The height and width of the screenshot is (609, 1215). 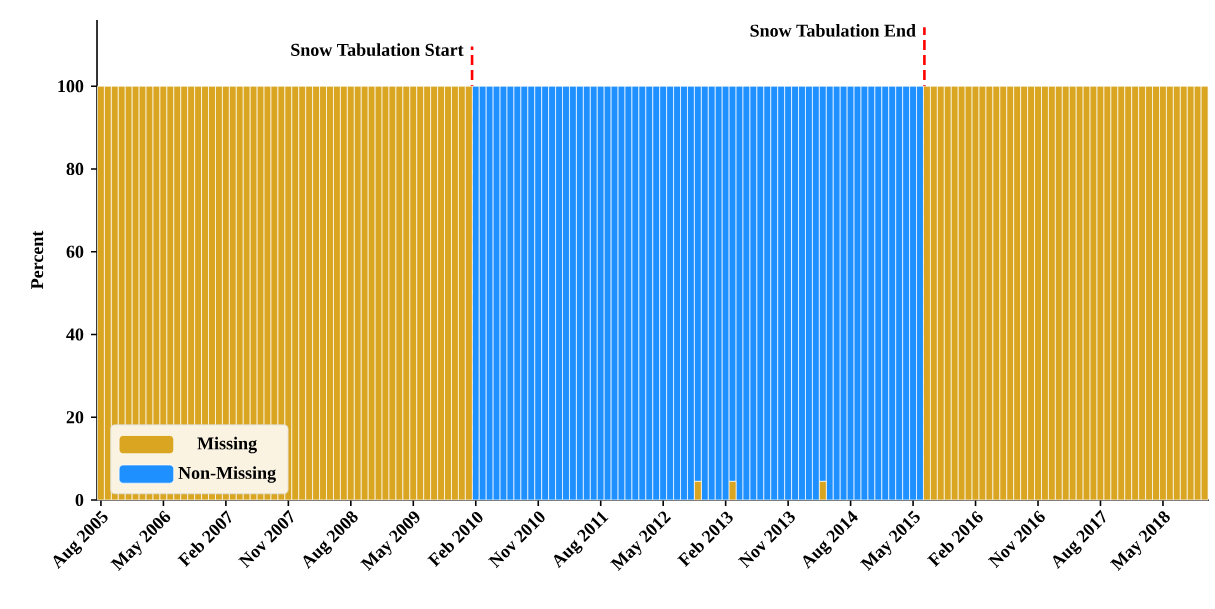 What do you see at coordinates (227, 445) in the screenshot?
I see `legend-label: Missing` at bounding box center [227, 445].